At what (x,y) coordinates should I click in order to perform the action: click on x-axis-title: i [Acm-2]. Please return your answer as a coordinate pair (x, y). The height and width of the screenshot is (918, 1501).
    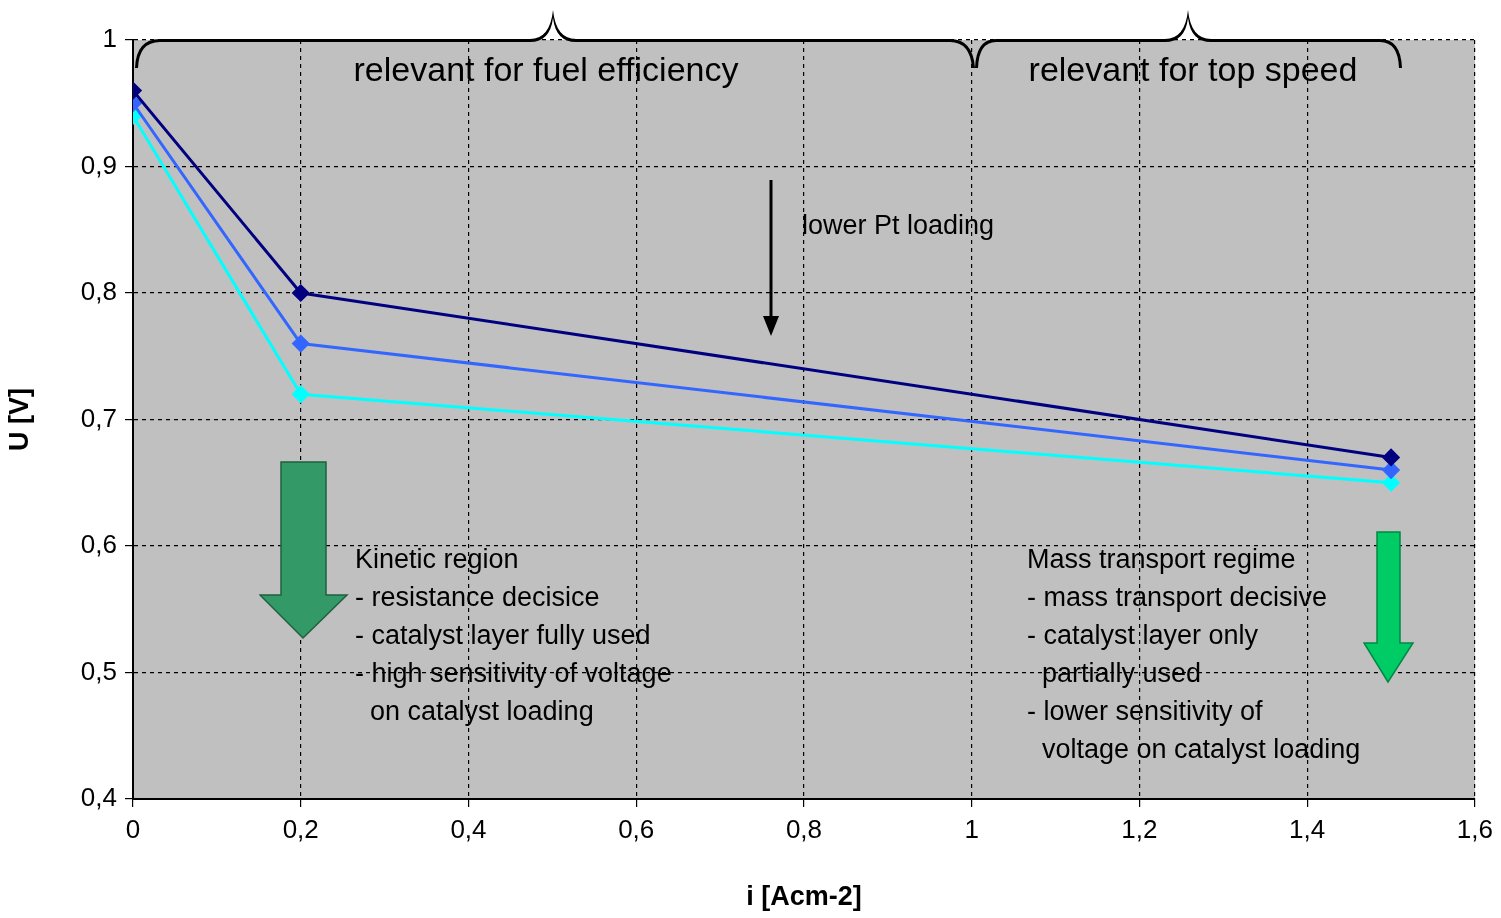
    Looking at the image, I should click on (804, 896).